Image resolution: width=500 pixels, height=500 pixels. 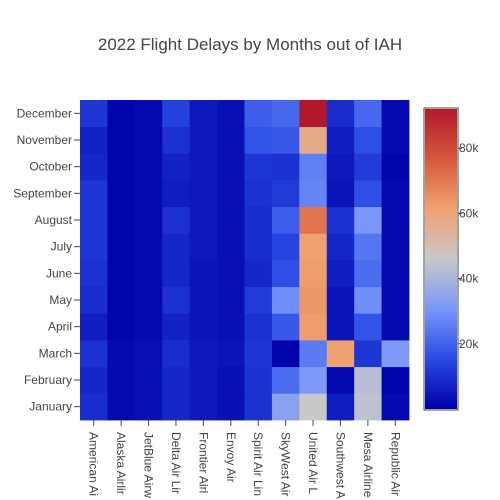 I want to click on colorbar-tick-label: 40k, so click(x=469, y=279).